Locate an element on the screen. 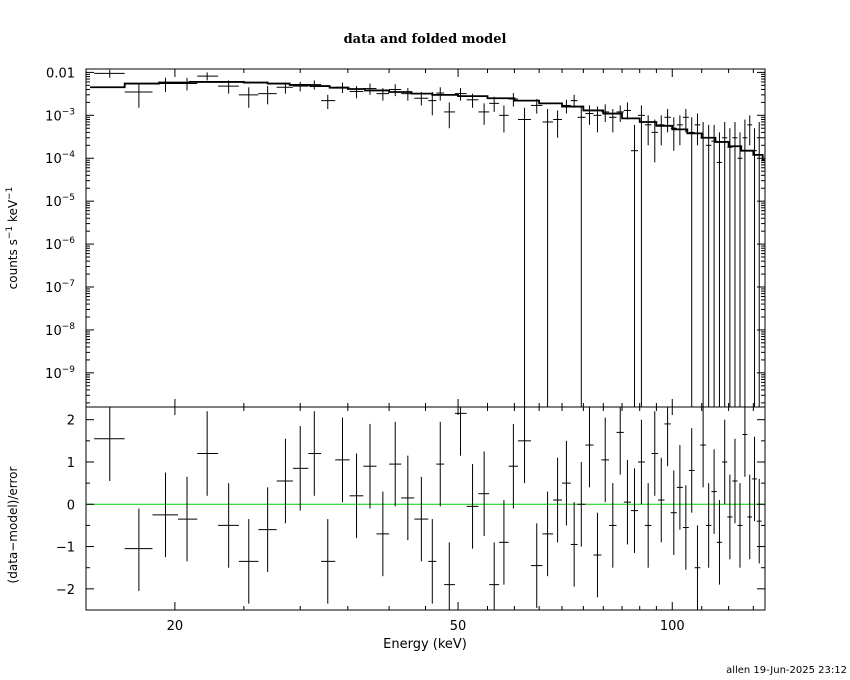  residual-y-tick-label: 2 is located at coordinates (71, 421).